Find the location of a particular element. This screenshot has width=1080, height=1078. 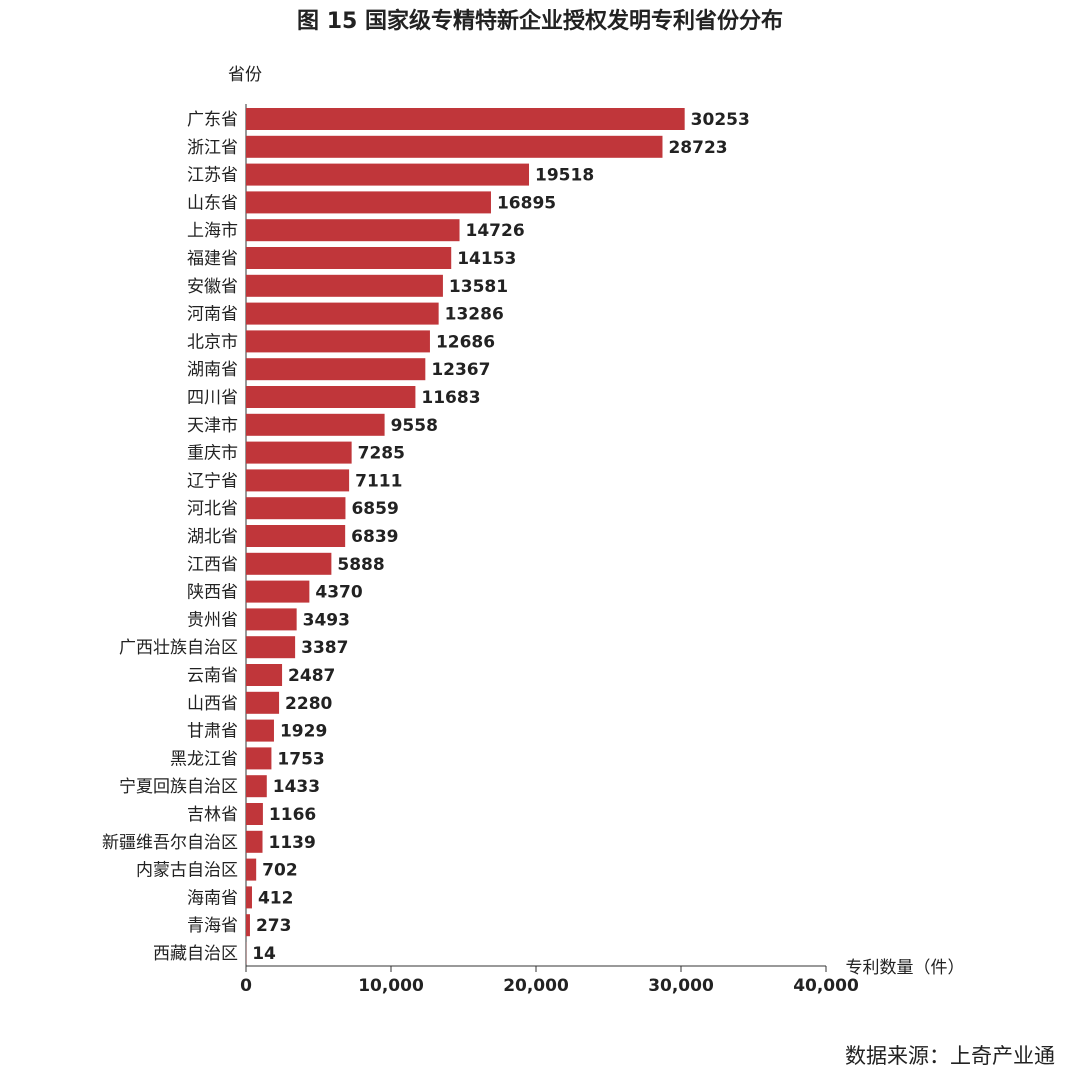

value-label: 12367 is located at coordinates (460, 370).